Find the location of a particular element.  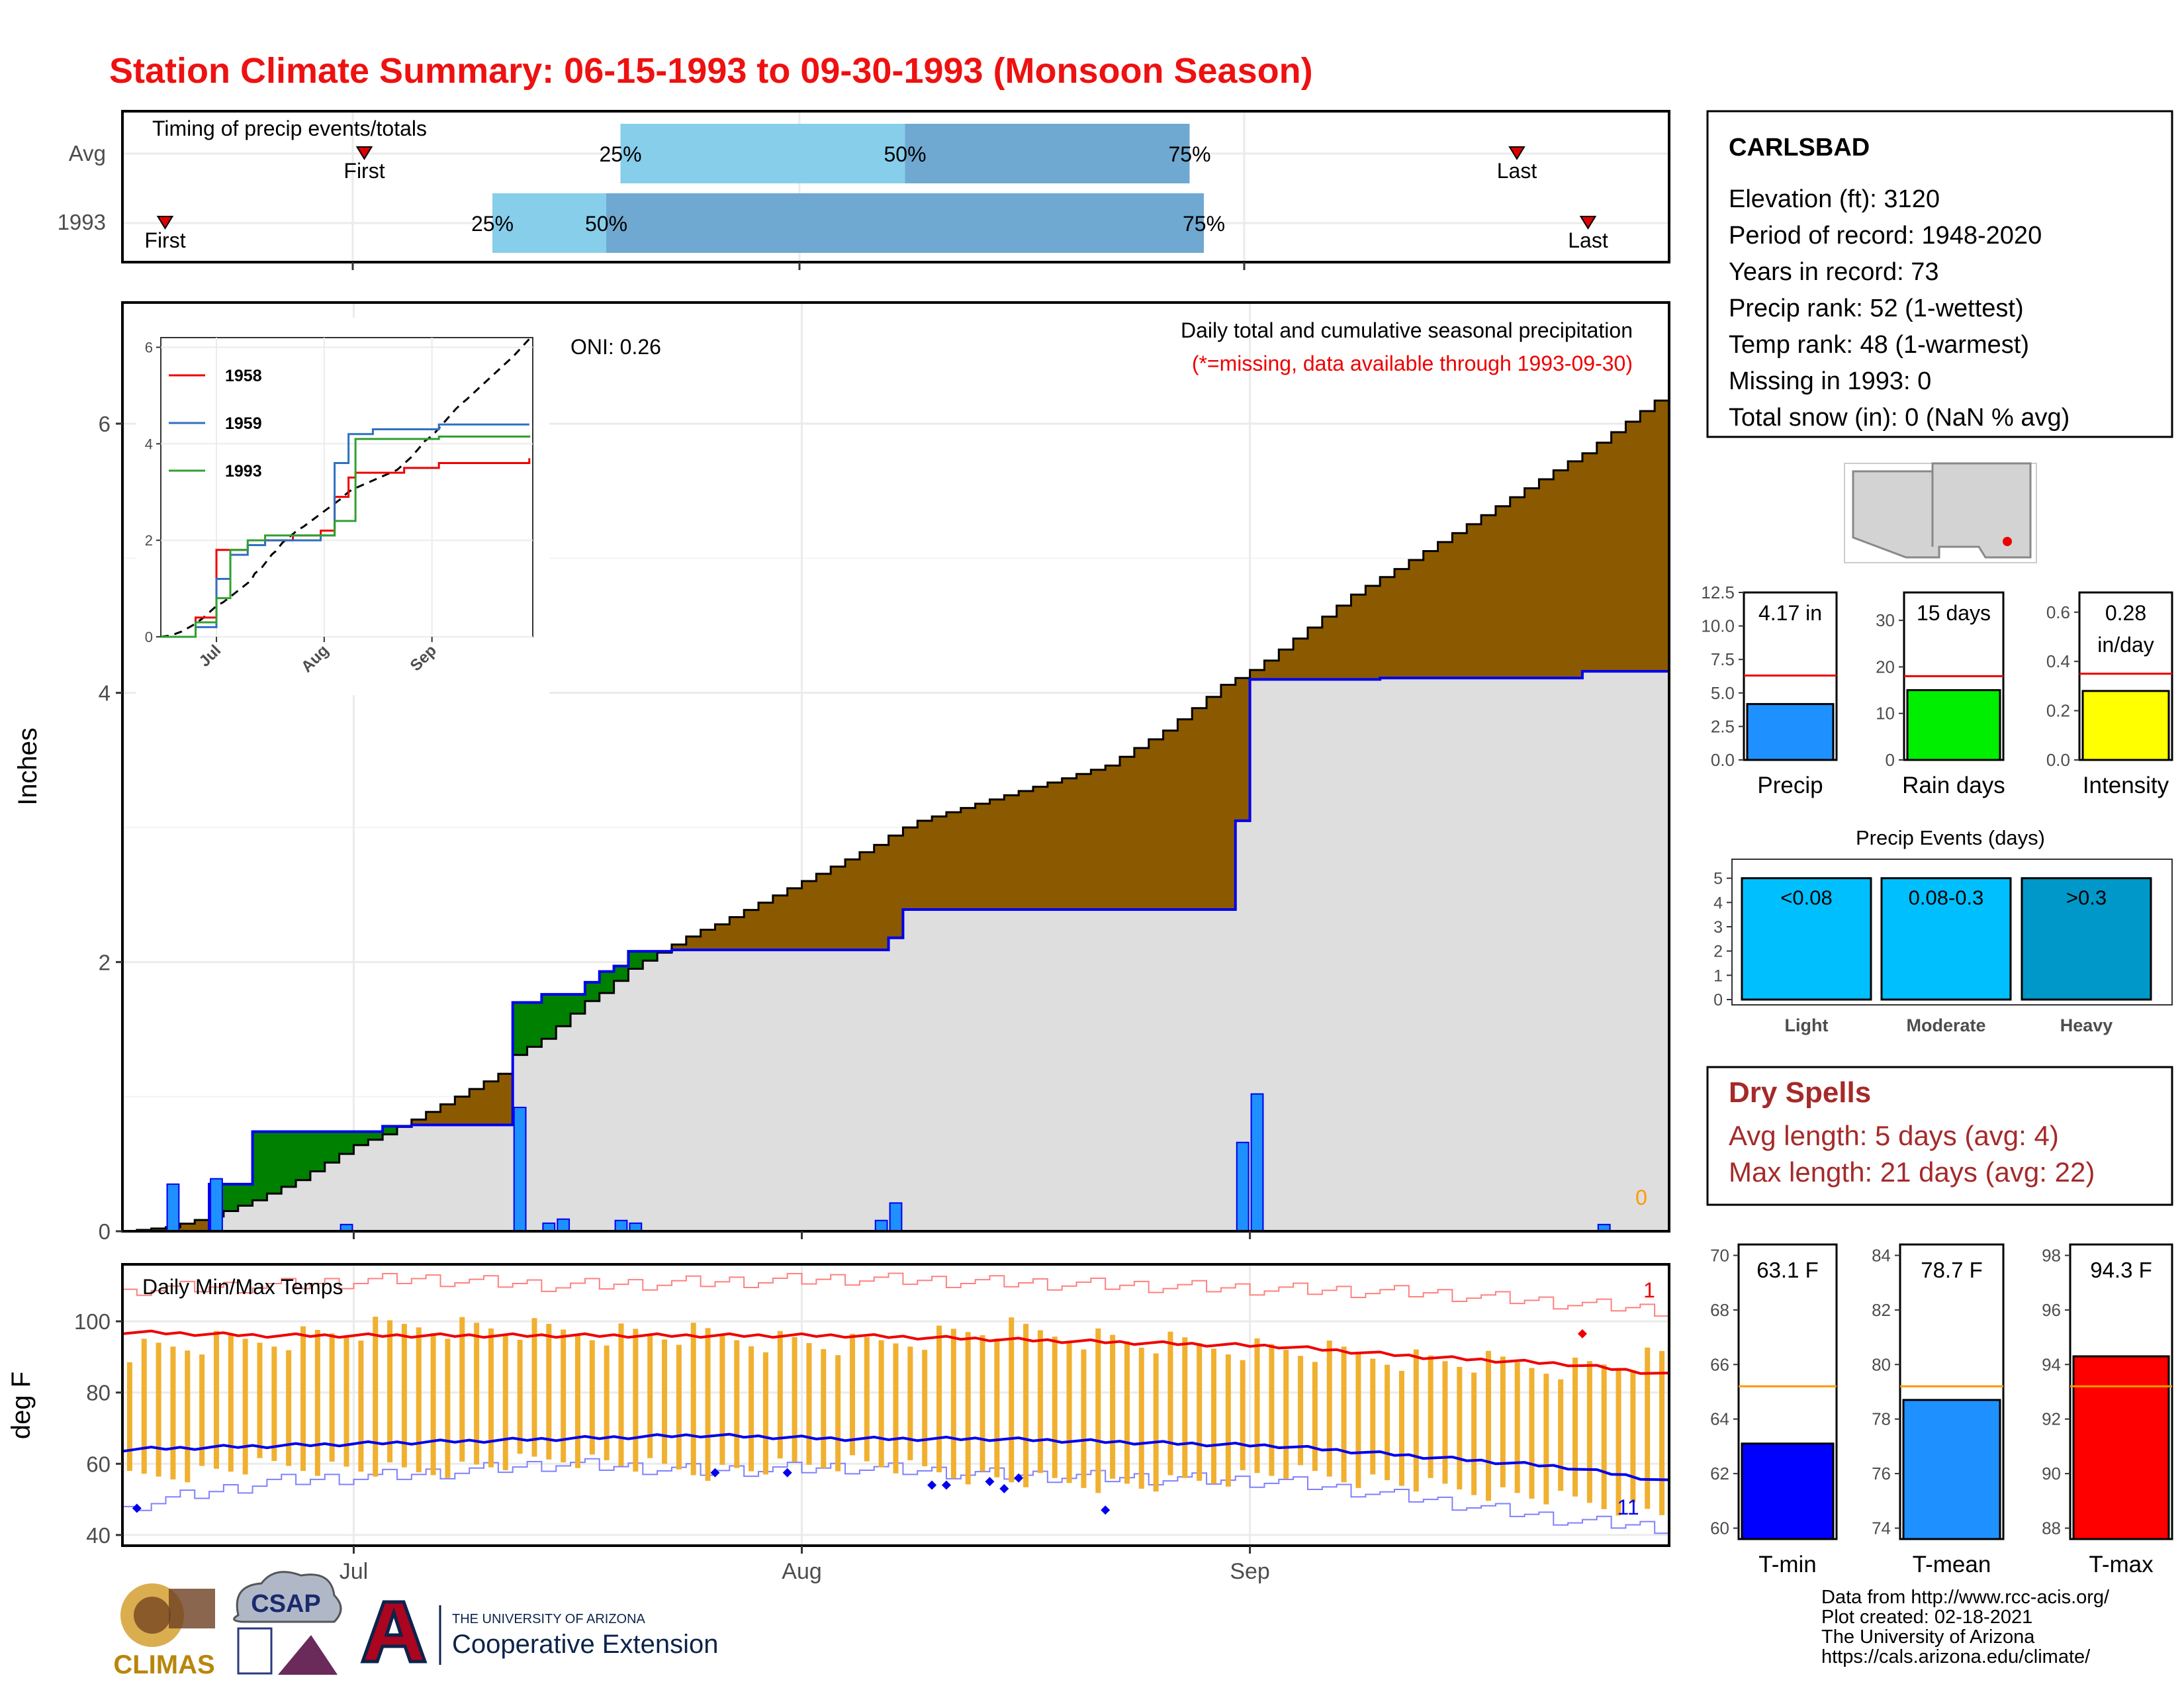

station-info-line: Temp rank: 48 (1-warmest) is located at coordinates (1879, 345).